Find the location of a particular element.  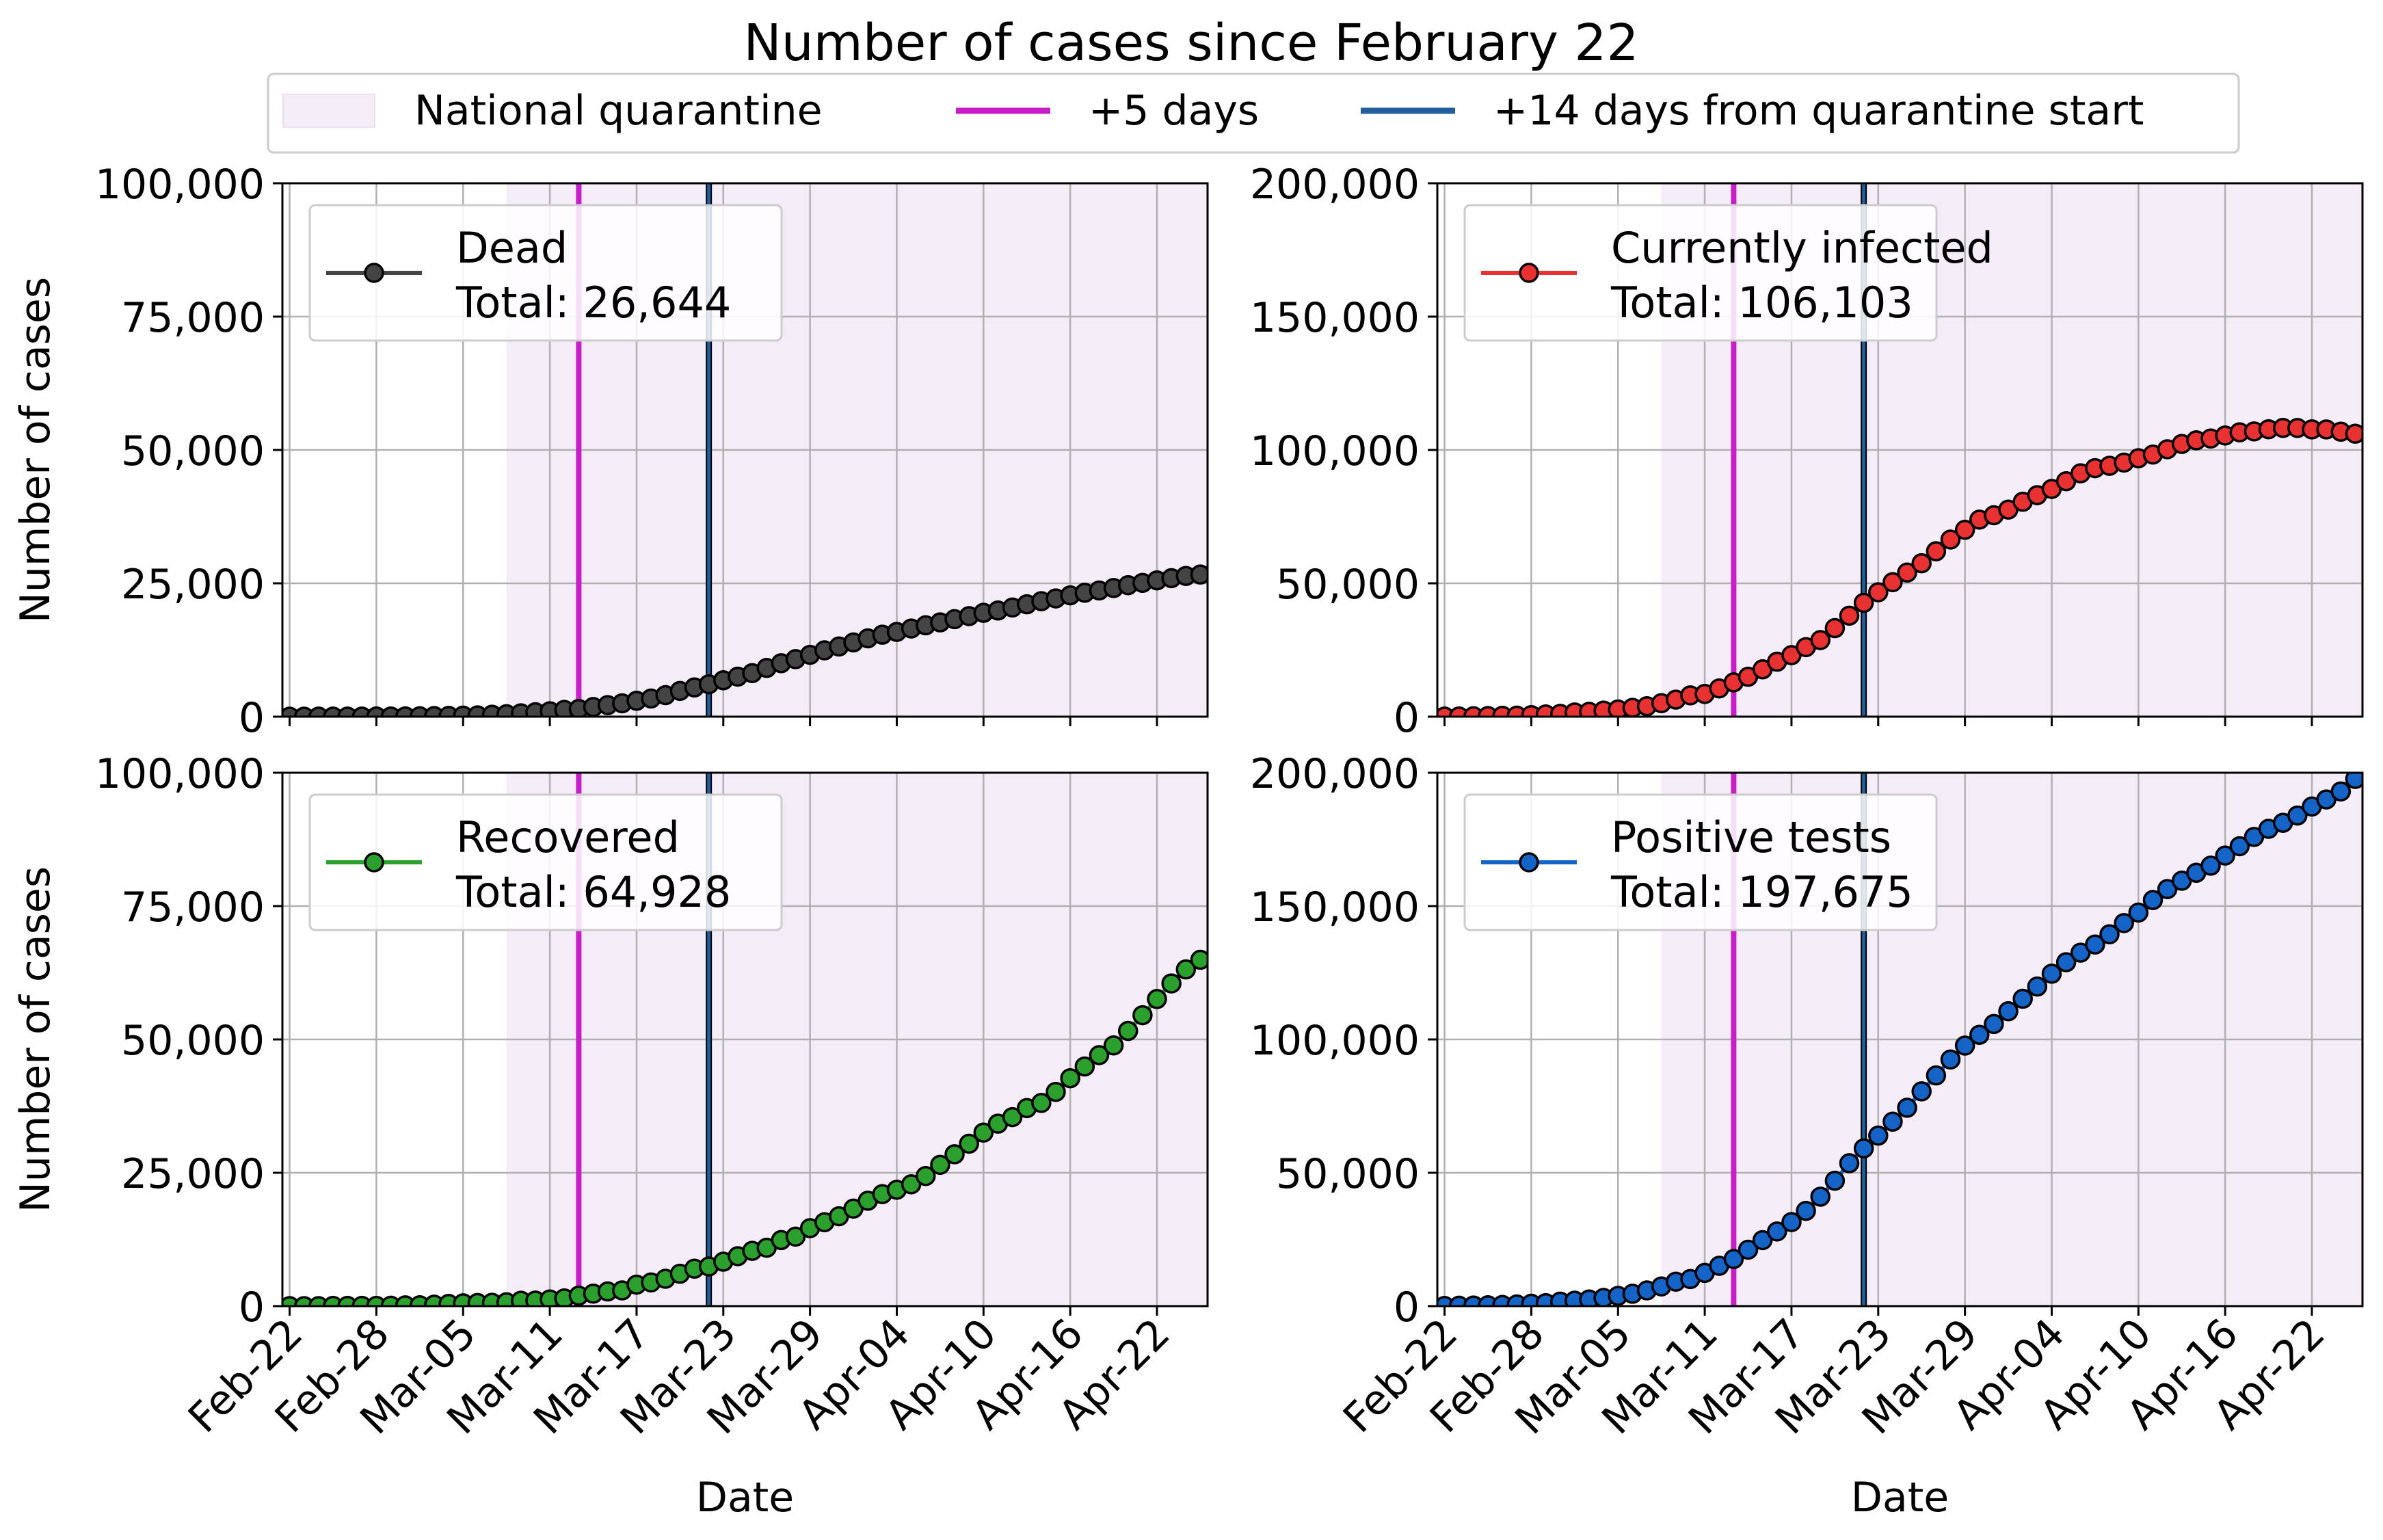

legend-series-total: Total: 106,103 is located at coordinates (1762, 303).